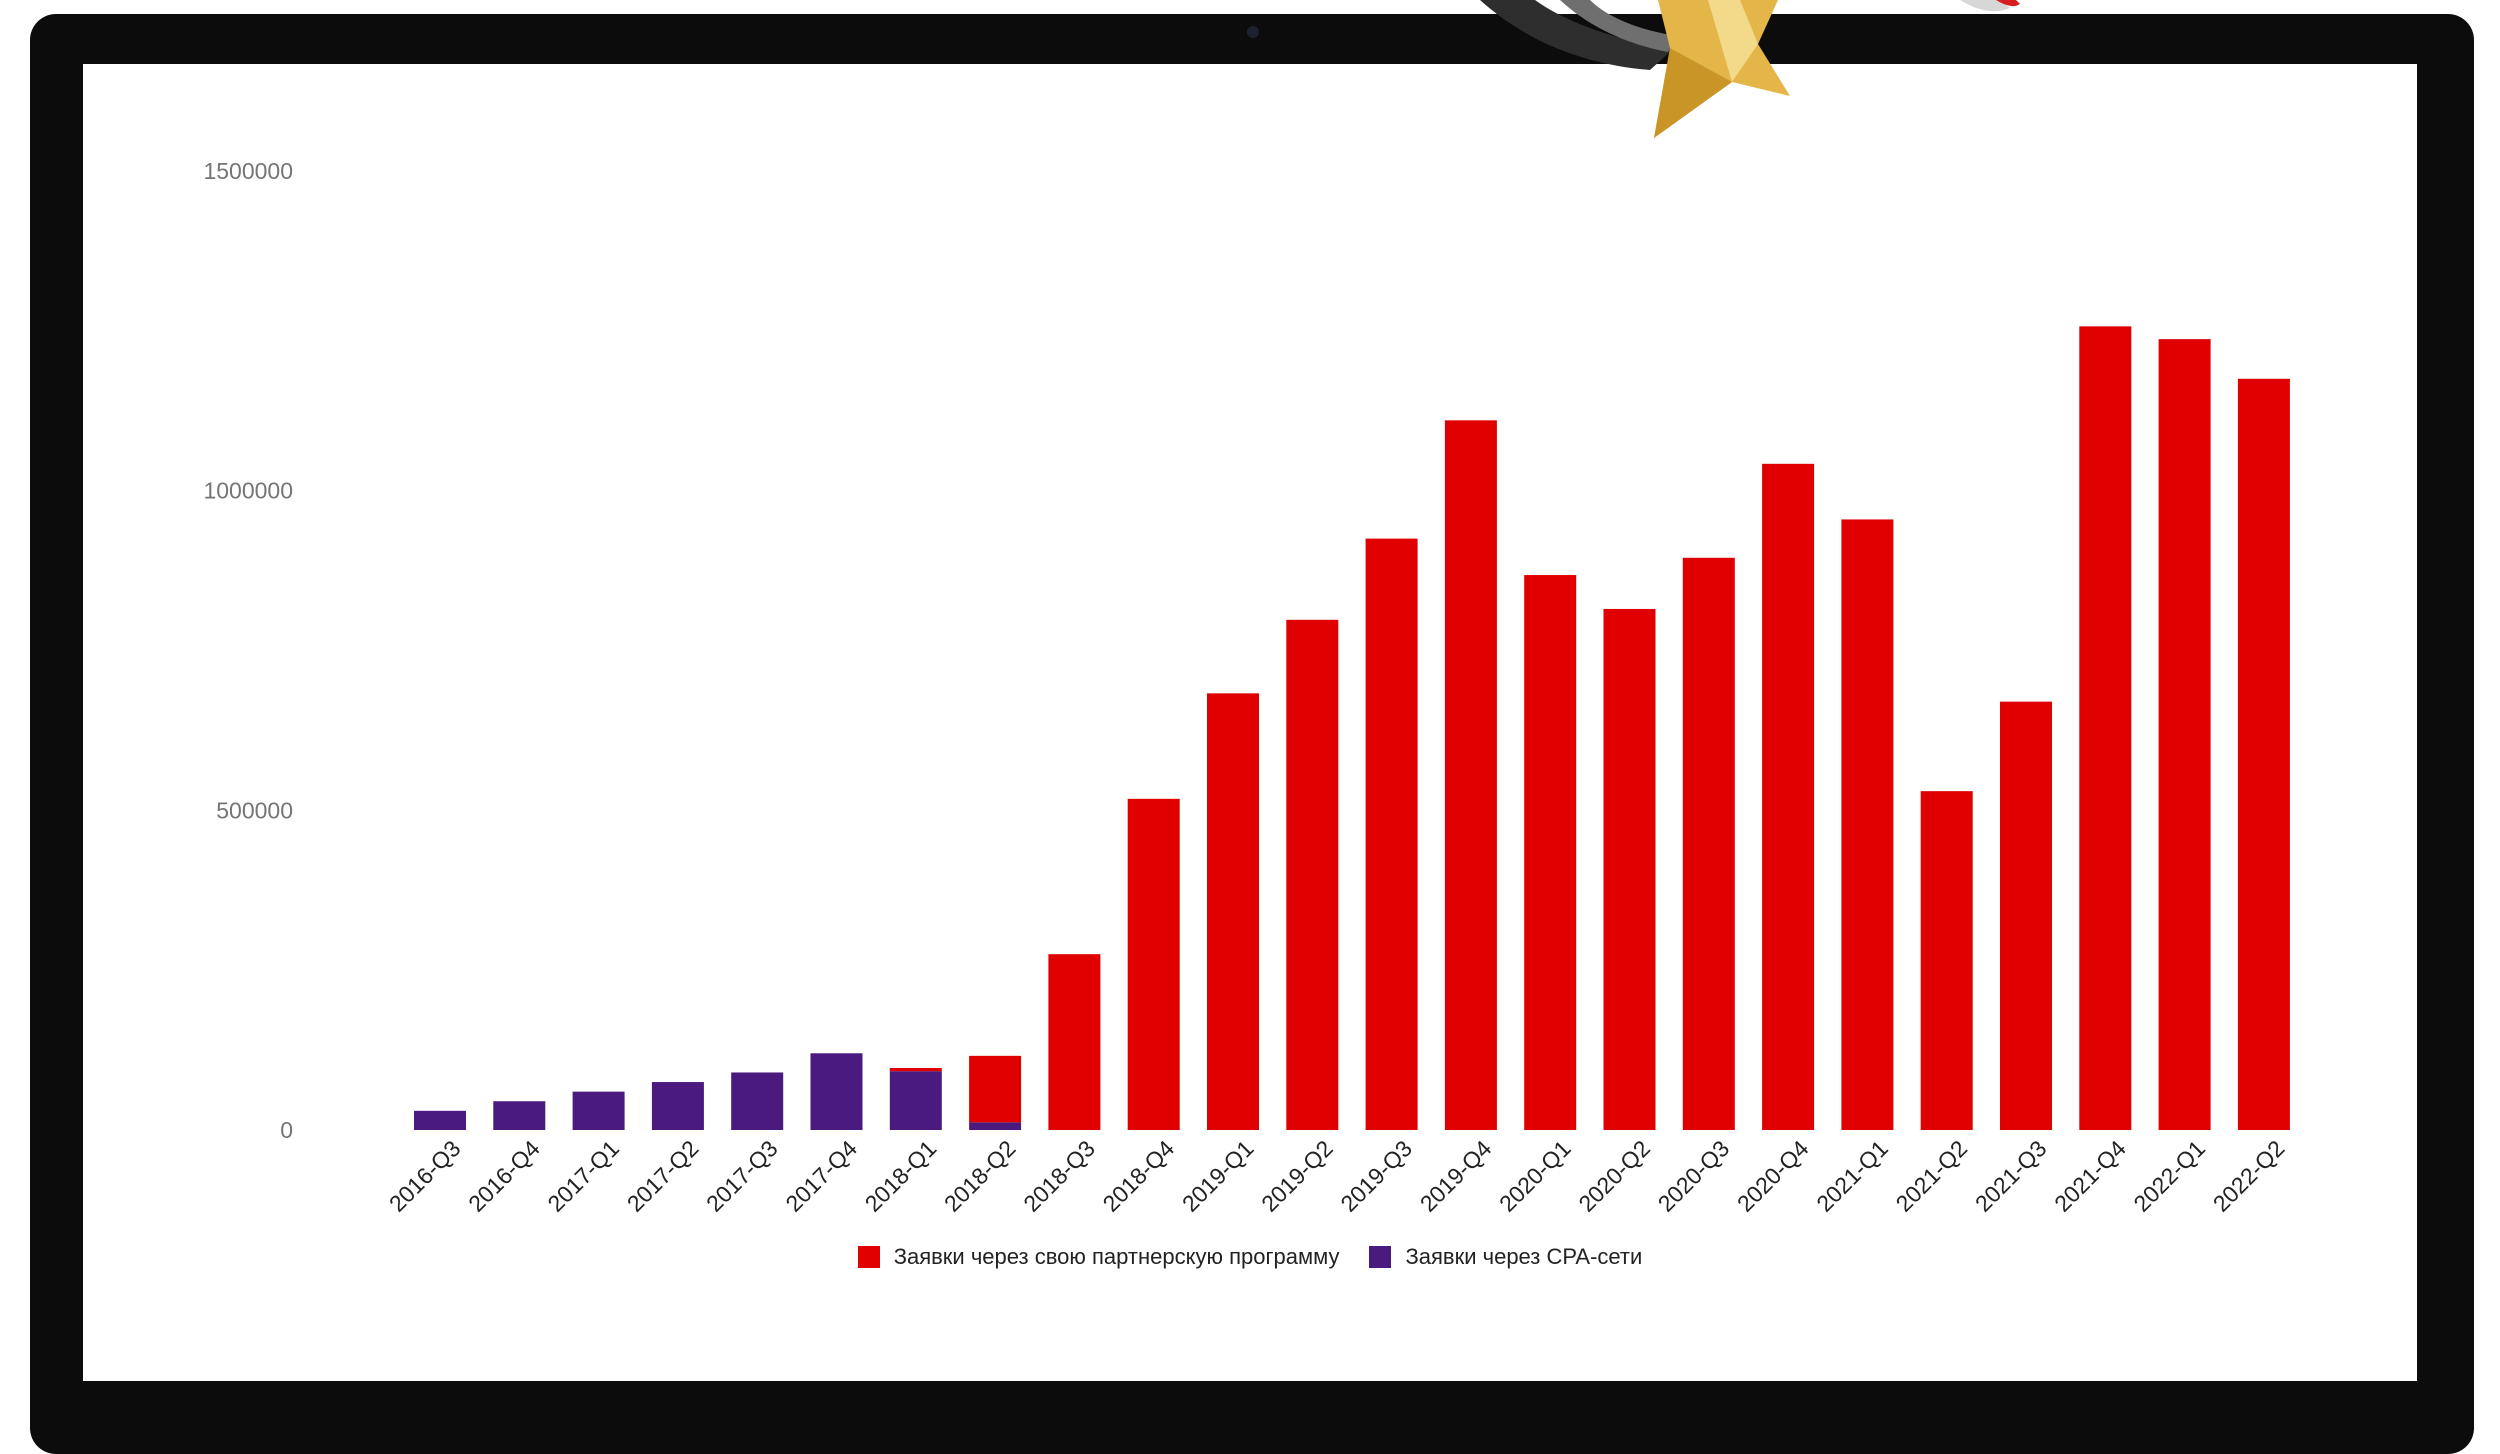  What do you see at coordinates (2249, 1176) in the screenshot?
I see `x-tick-label: 2022-Q2` at bounding box center [2249, 1176].